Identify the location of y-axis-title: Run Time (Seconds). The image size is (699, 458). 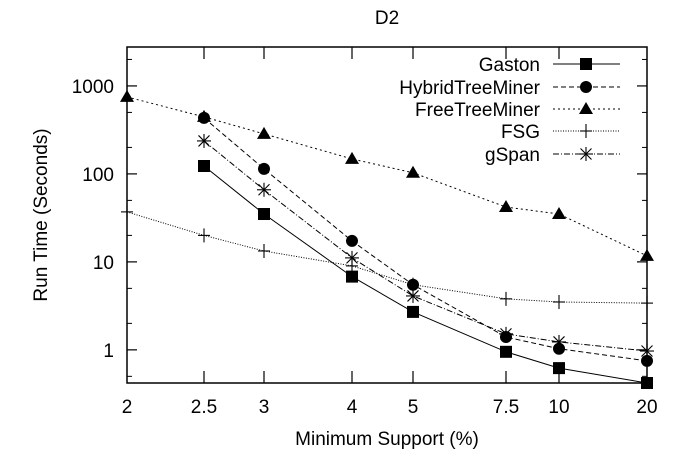
(41, 214).